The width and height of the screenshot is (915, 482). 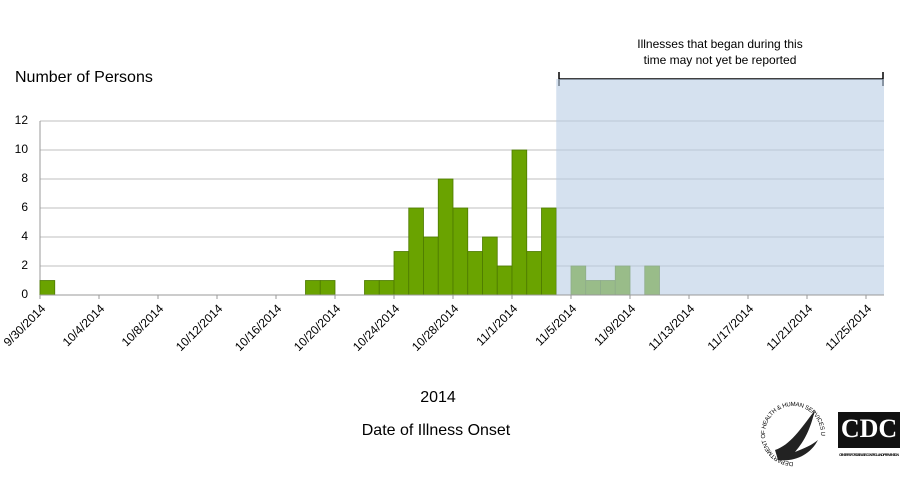 I want to click on x-tick-label: 10/16/2014, so click(x=258, y=327).